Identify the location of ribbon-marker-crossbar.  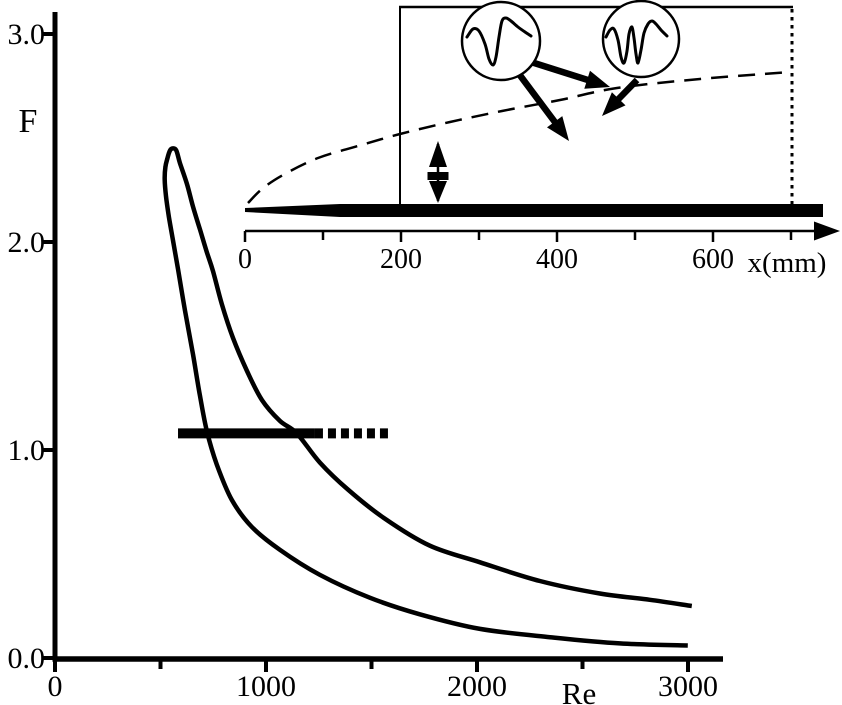
(438, 176).